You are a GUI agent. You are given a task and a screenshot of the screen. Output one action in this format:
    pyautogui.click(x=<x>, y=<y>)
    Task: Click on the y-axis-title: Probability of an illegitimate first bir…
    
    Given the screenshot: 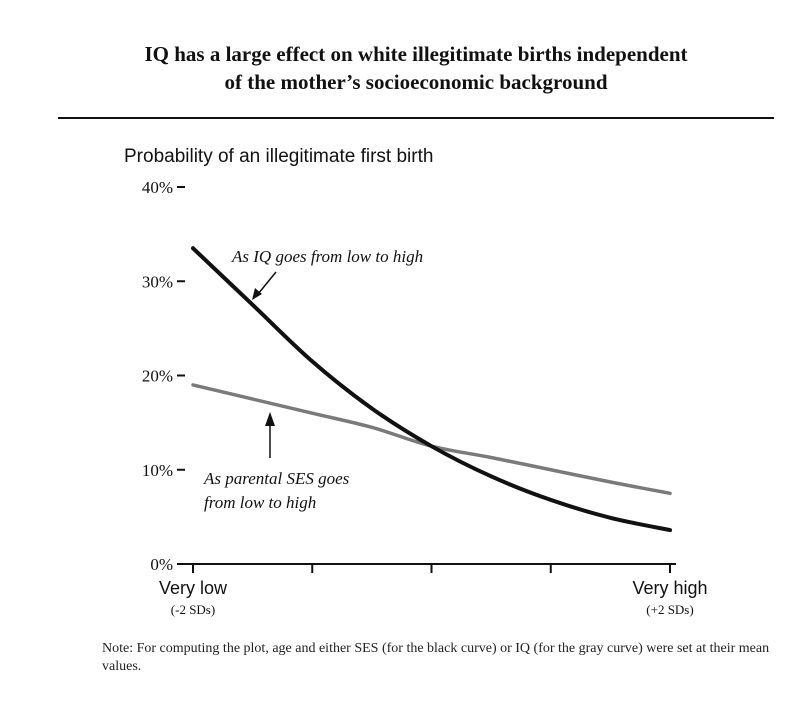 What is the action you would take?
    pyautogui.click(x=279, y=156)
    